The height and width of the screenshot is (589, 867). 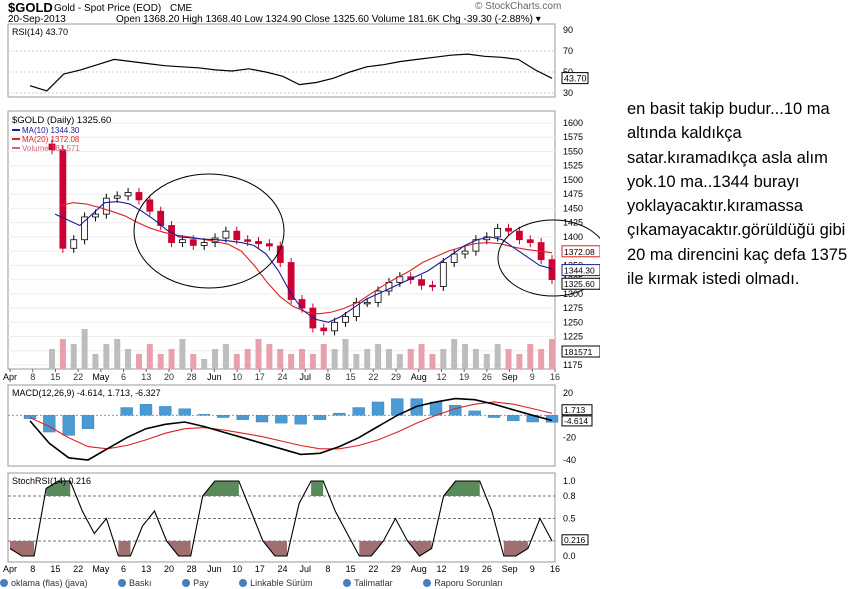 I want to click on x-tick-label: 9, so click(x=532, y=377).